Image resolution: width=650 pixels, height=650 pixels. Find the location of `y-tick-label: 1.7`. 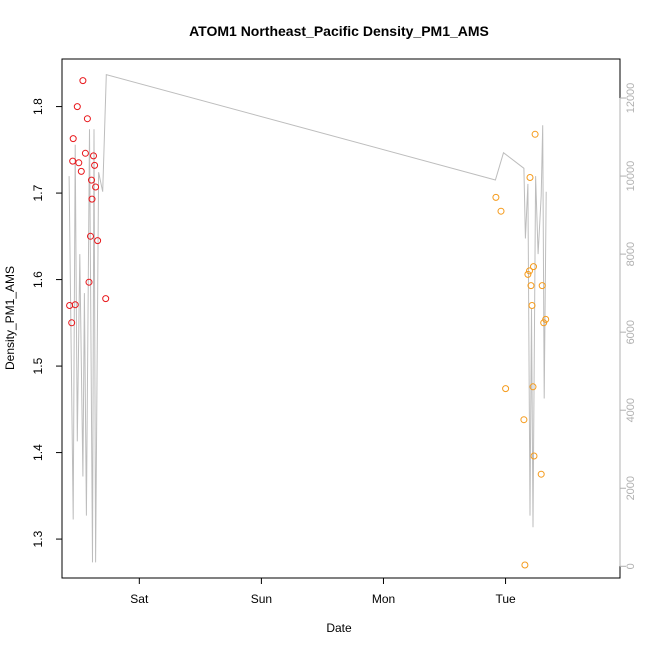

y-tick-label: 1.7 is located at coordinates (38, 192).